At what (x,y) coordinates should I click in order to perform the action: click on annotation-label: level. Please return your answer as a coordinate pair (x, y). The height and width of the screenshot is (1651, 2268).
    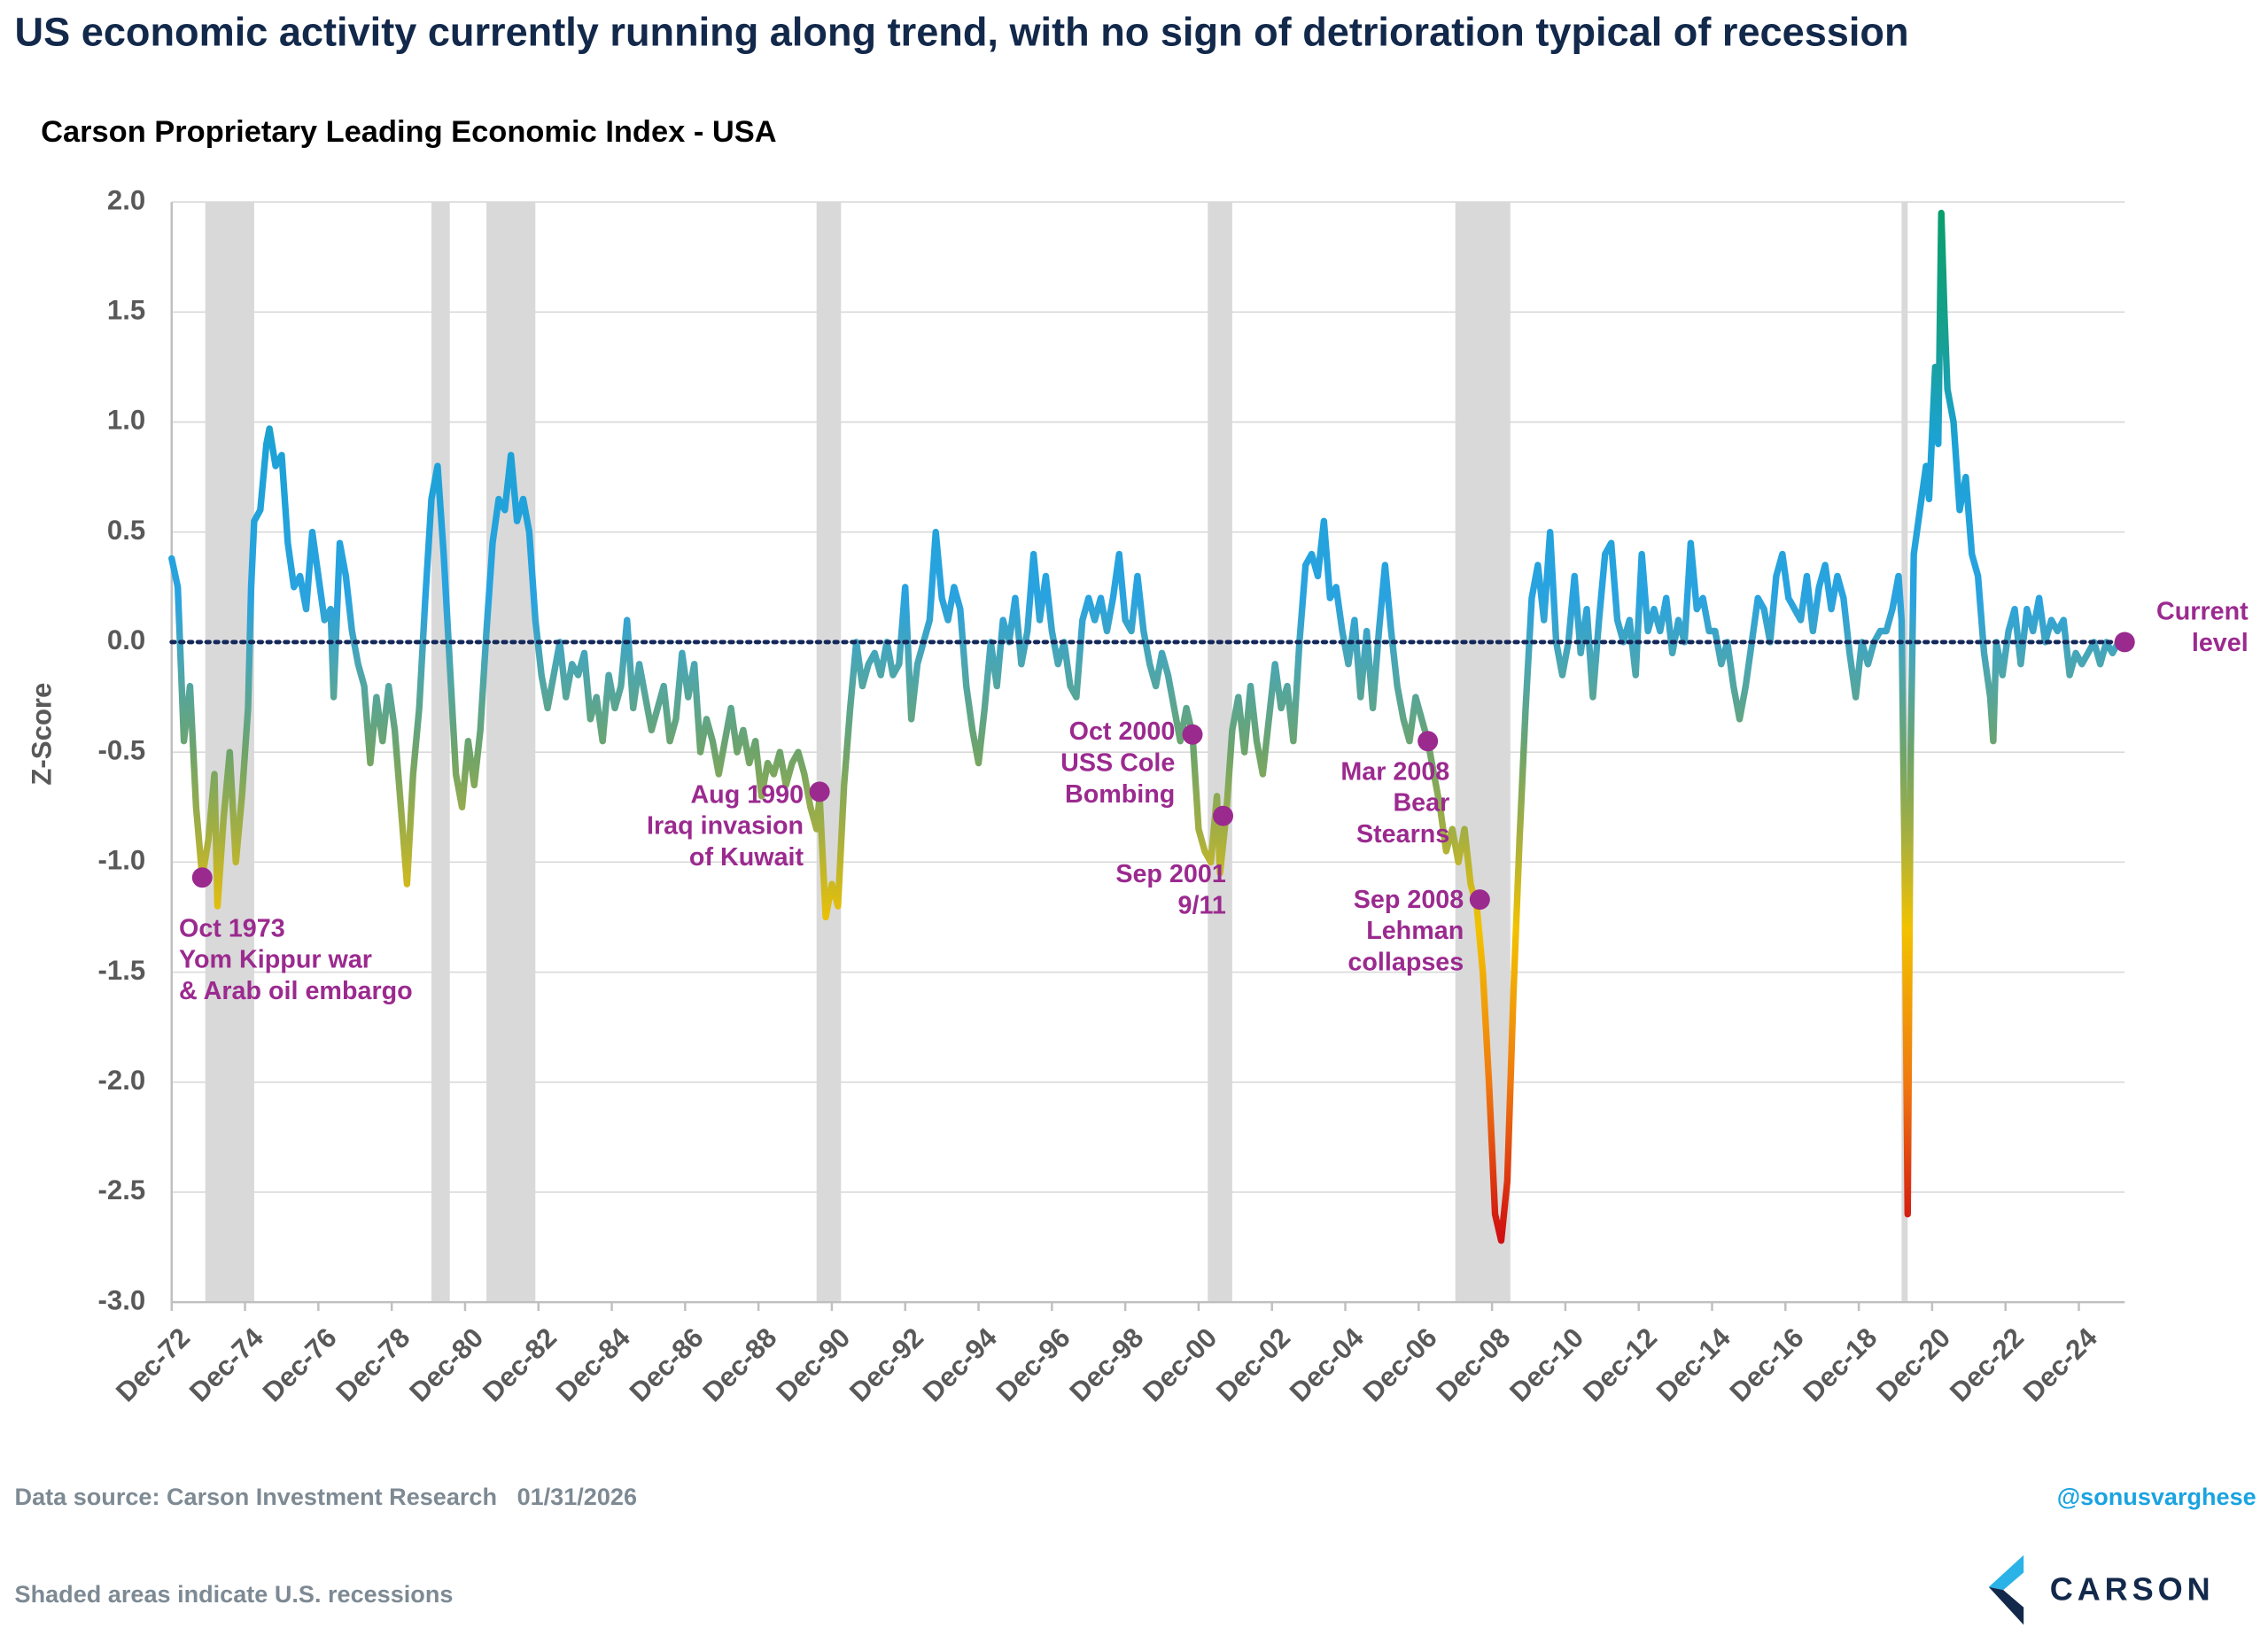
    Looking at the image, I should click on (2220, 643).